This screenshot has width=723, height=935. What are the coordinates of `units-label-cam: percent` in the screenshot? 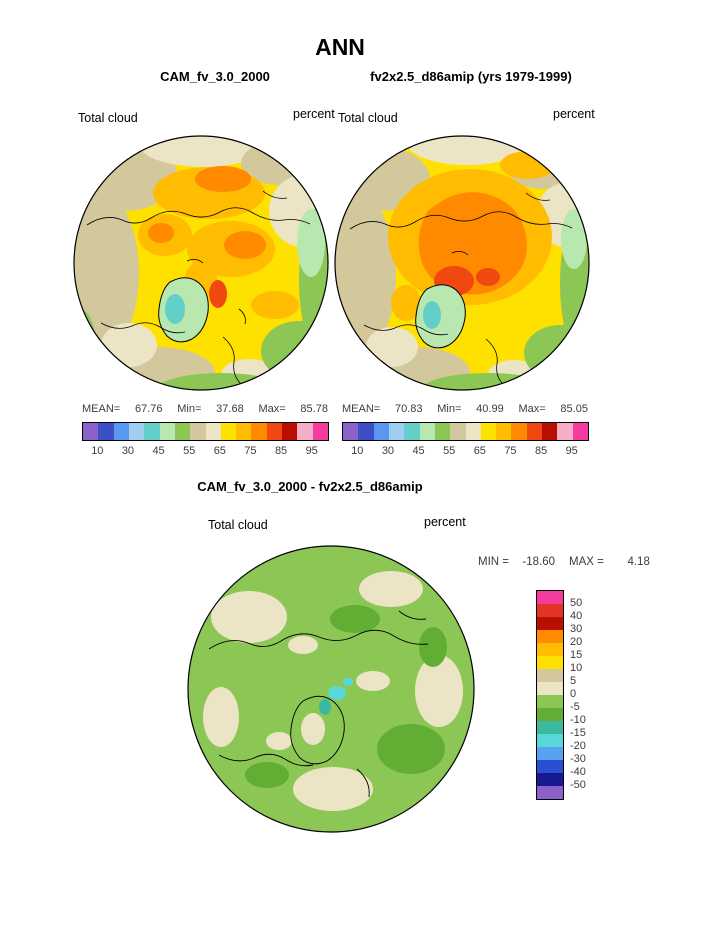 It's located at (314, 114).